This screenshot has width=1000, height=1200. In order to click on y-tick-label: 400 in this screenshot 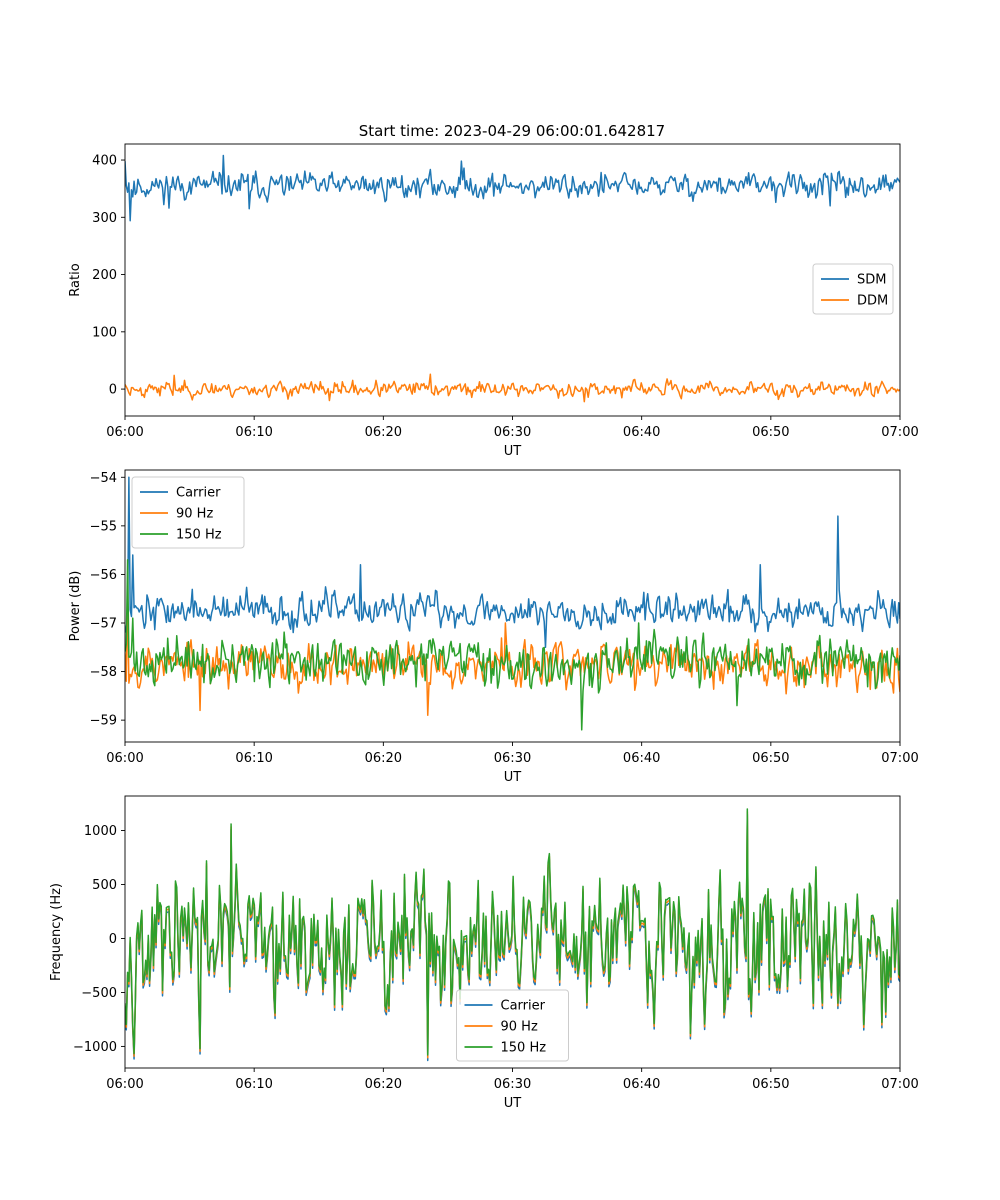, I will do `click(104, 161)`.